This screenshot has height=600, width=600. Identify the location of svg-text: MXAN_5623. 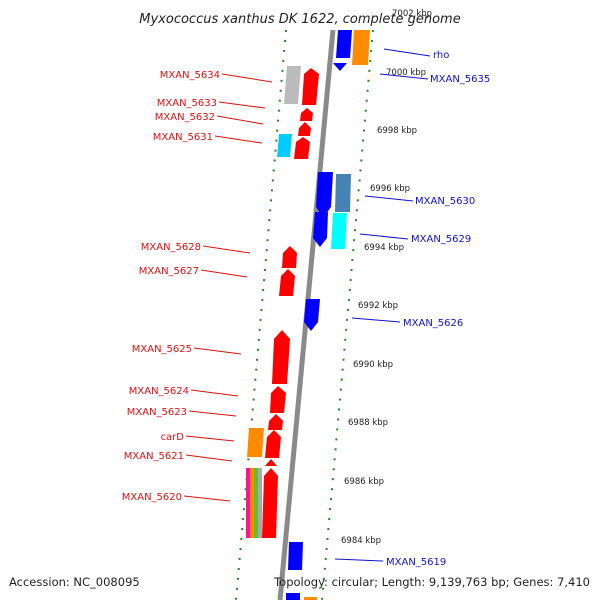
(157, 412).